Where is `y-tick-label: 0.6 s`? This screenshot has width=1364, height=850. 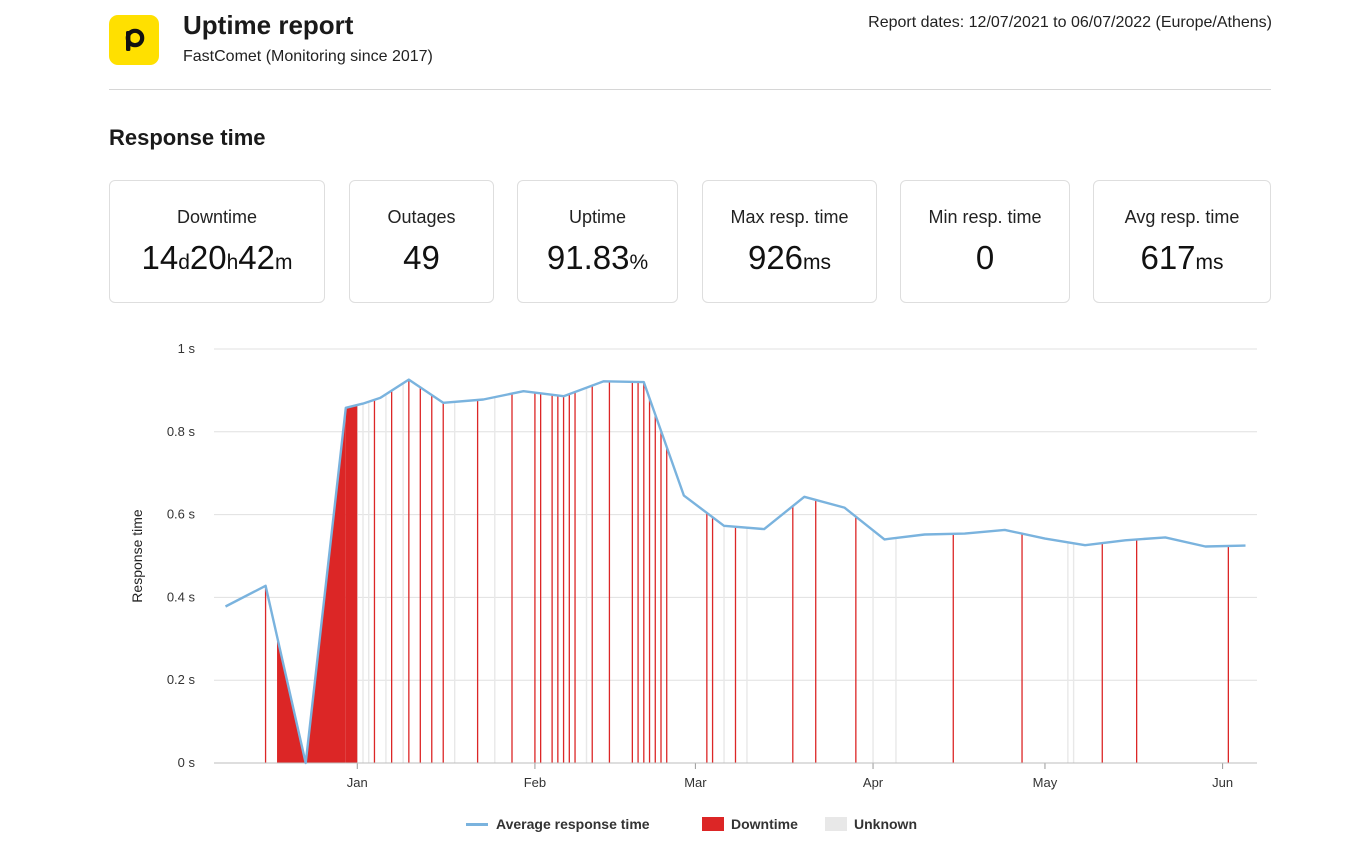 y-tick-label: 0.6 s is located at coordinates (181, 514).